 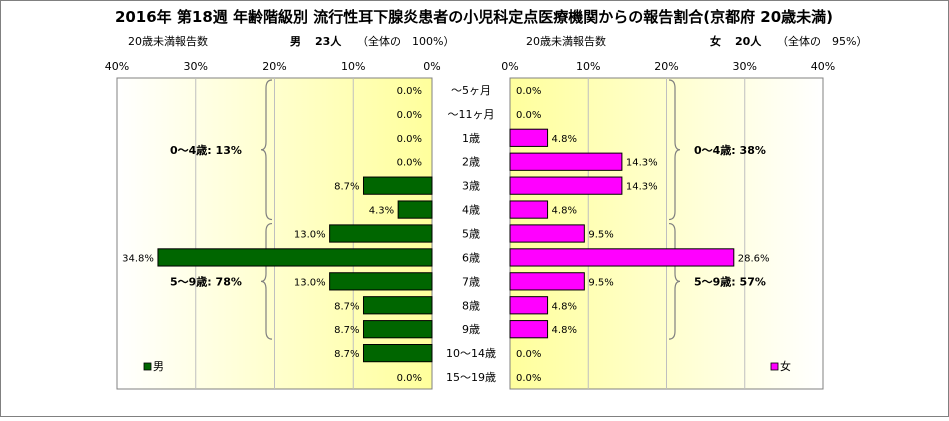 I want to click on category-label: 6歳, so click(x=471, y=257).